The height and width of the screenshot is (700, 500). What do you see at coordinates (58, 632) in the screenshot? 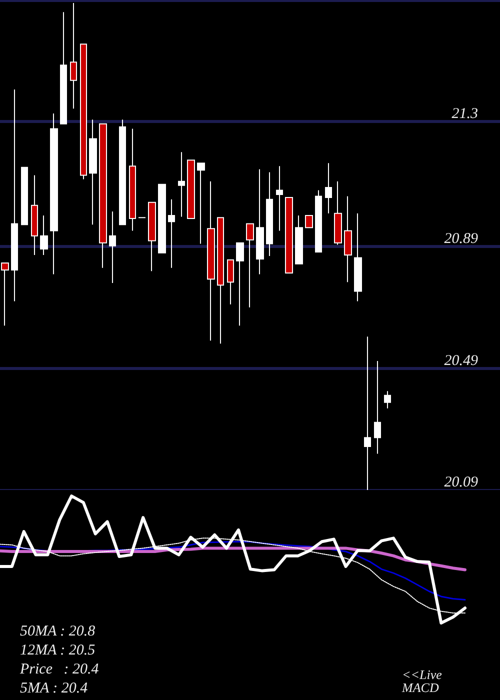
I see `text: 50MA : 20.8` at bounding box center [58, 632].